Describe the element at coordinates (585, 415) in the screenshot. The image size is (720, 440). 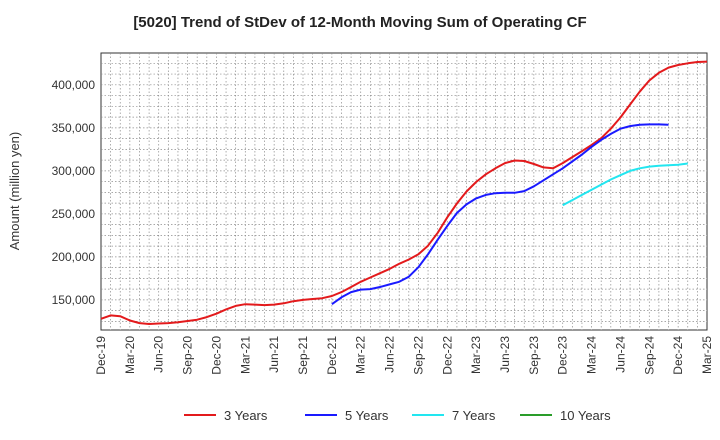
I see `legend-label: 10 Years` at that location.